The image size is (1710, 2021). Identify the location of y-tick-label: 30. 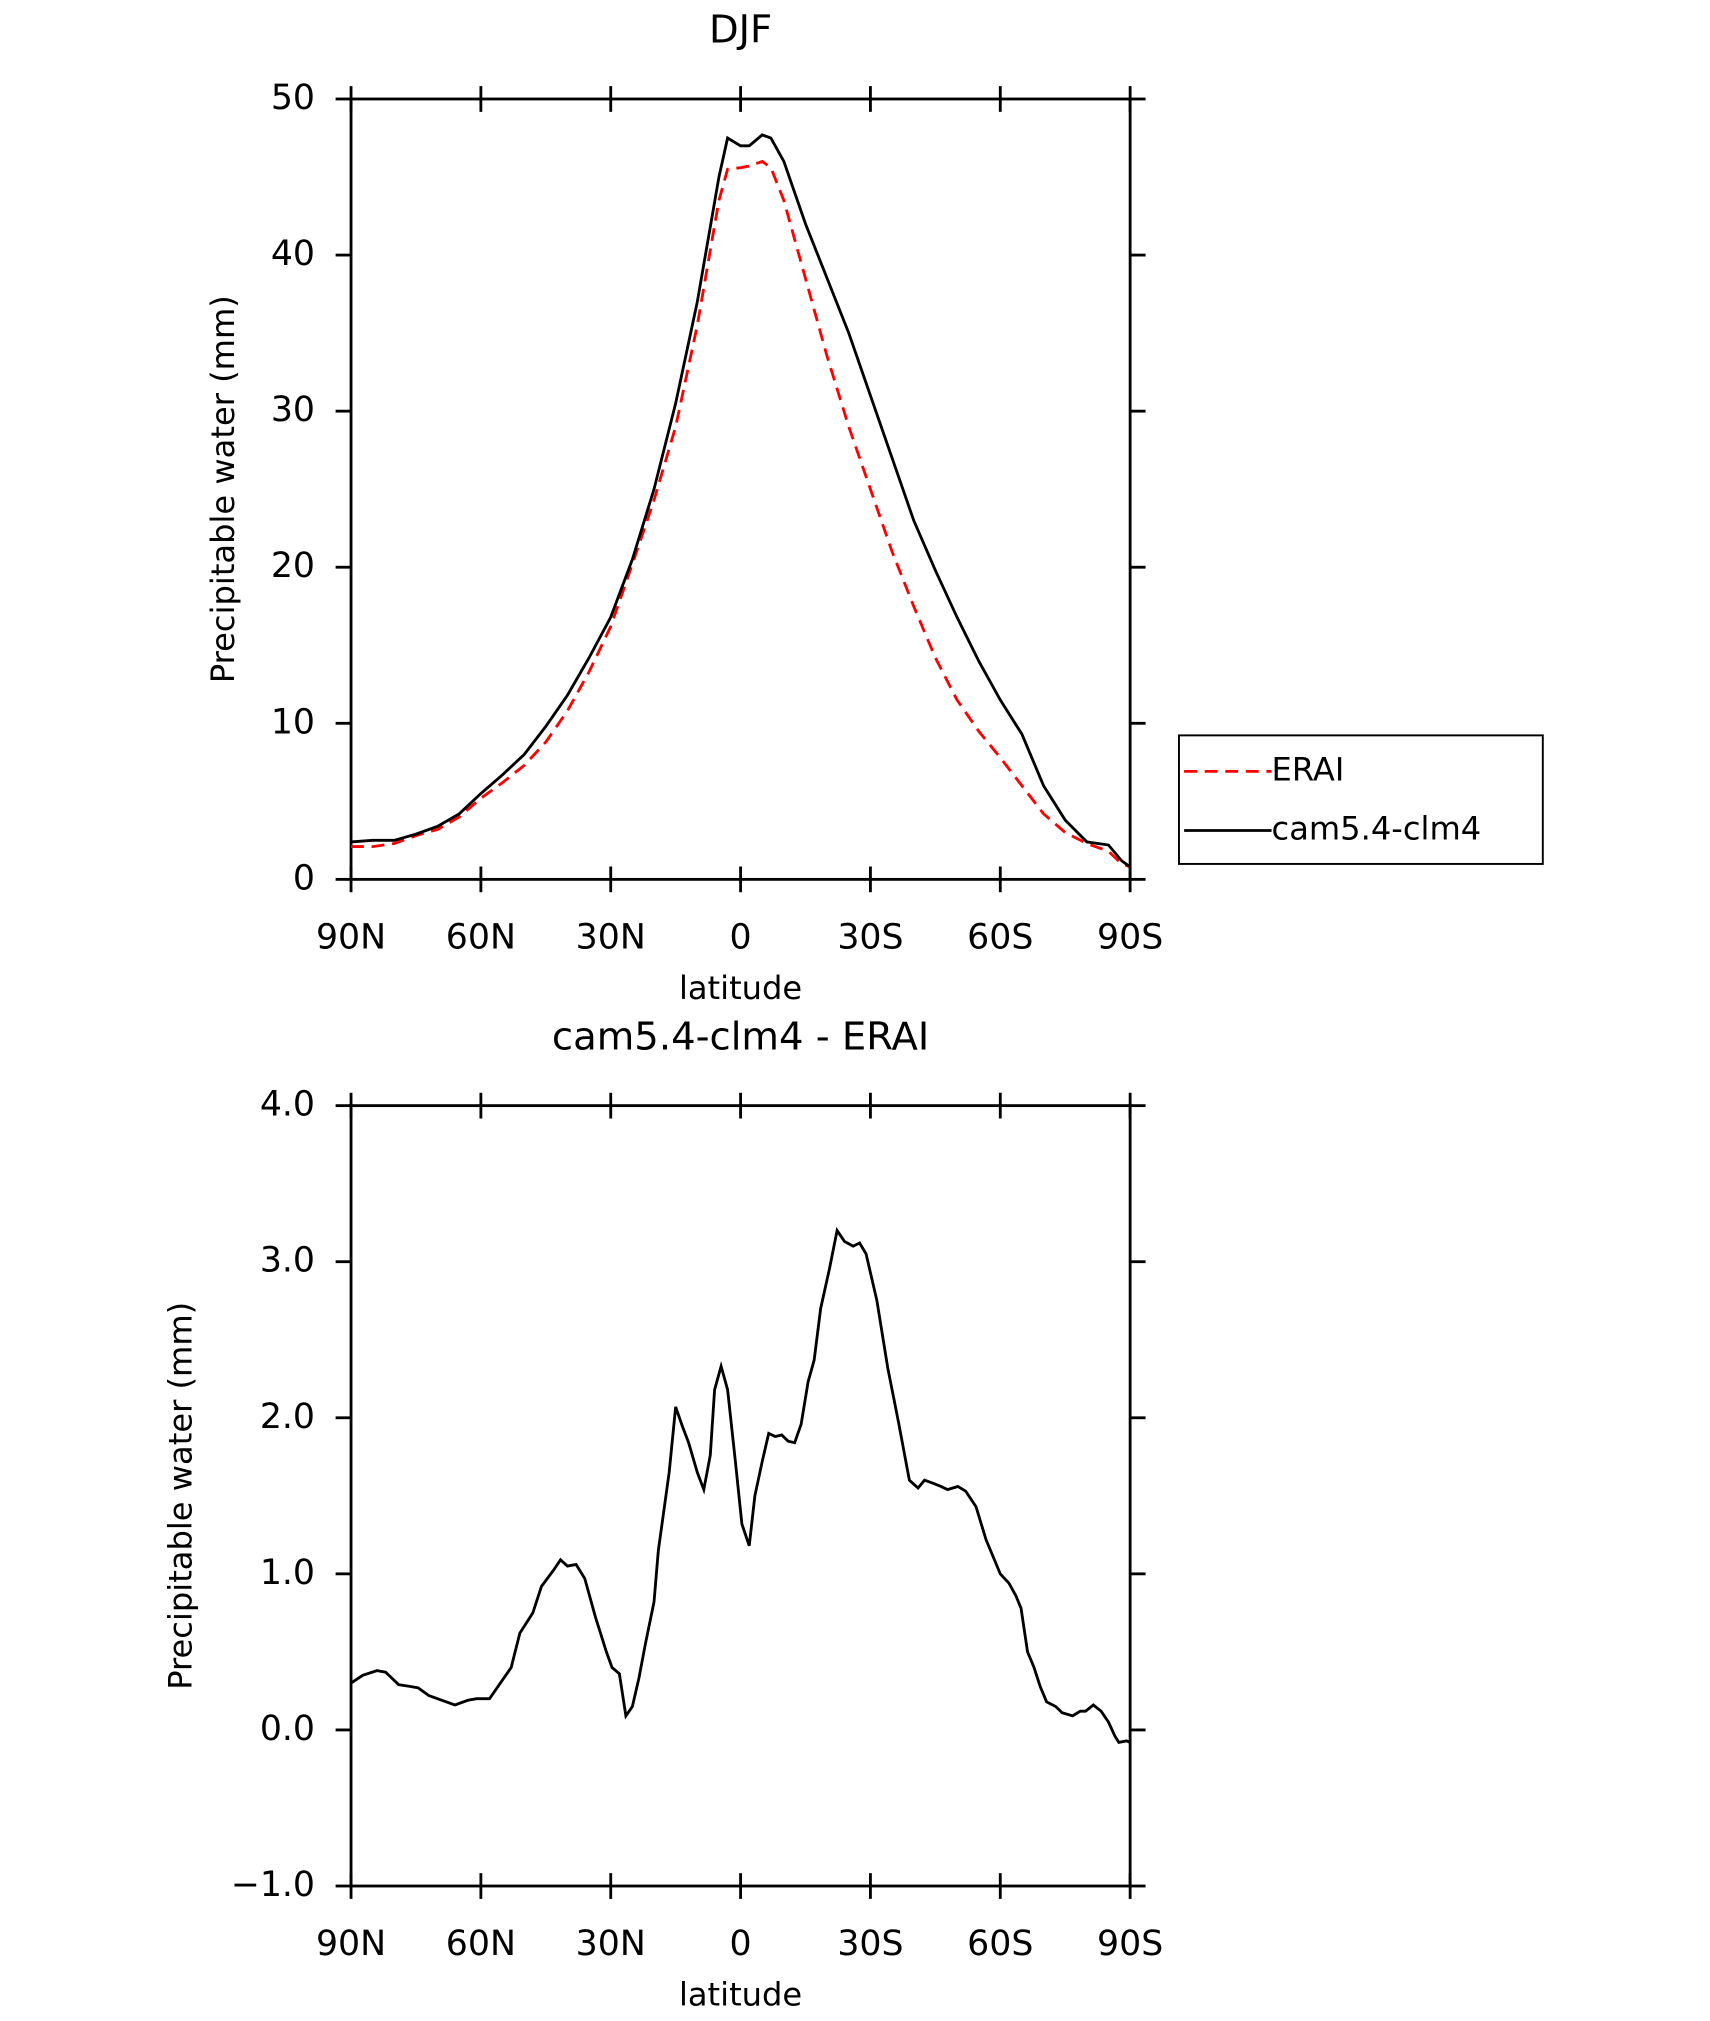
(293, 410).